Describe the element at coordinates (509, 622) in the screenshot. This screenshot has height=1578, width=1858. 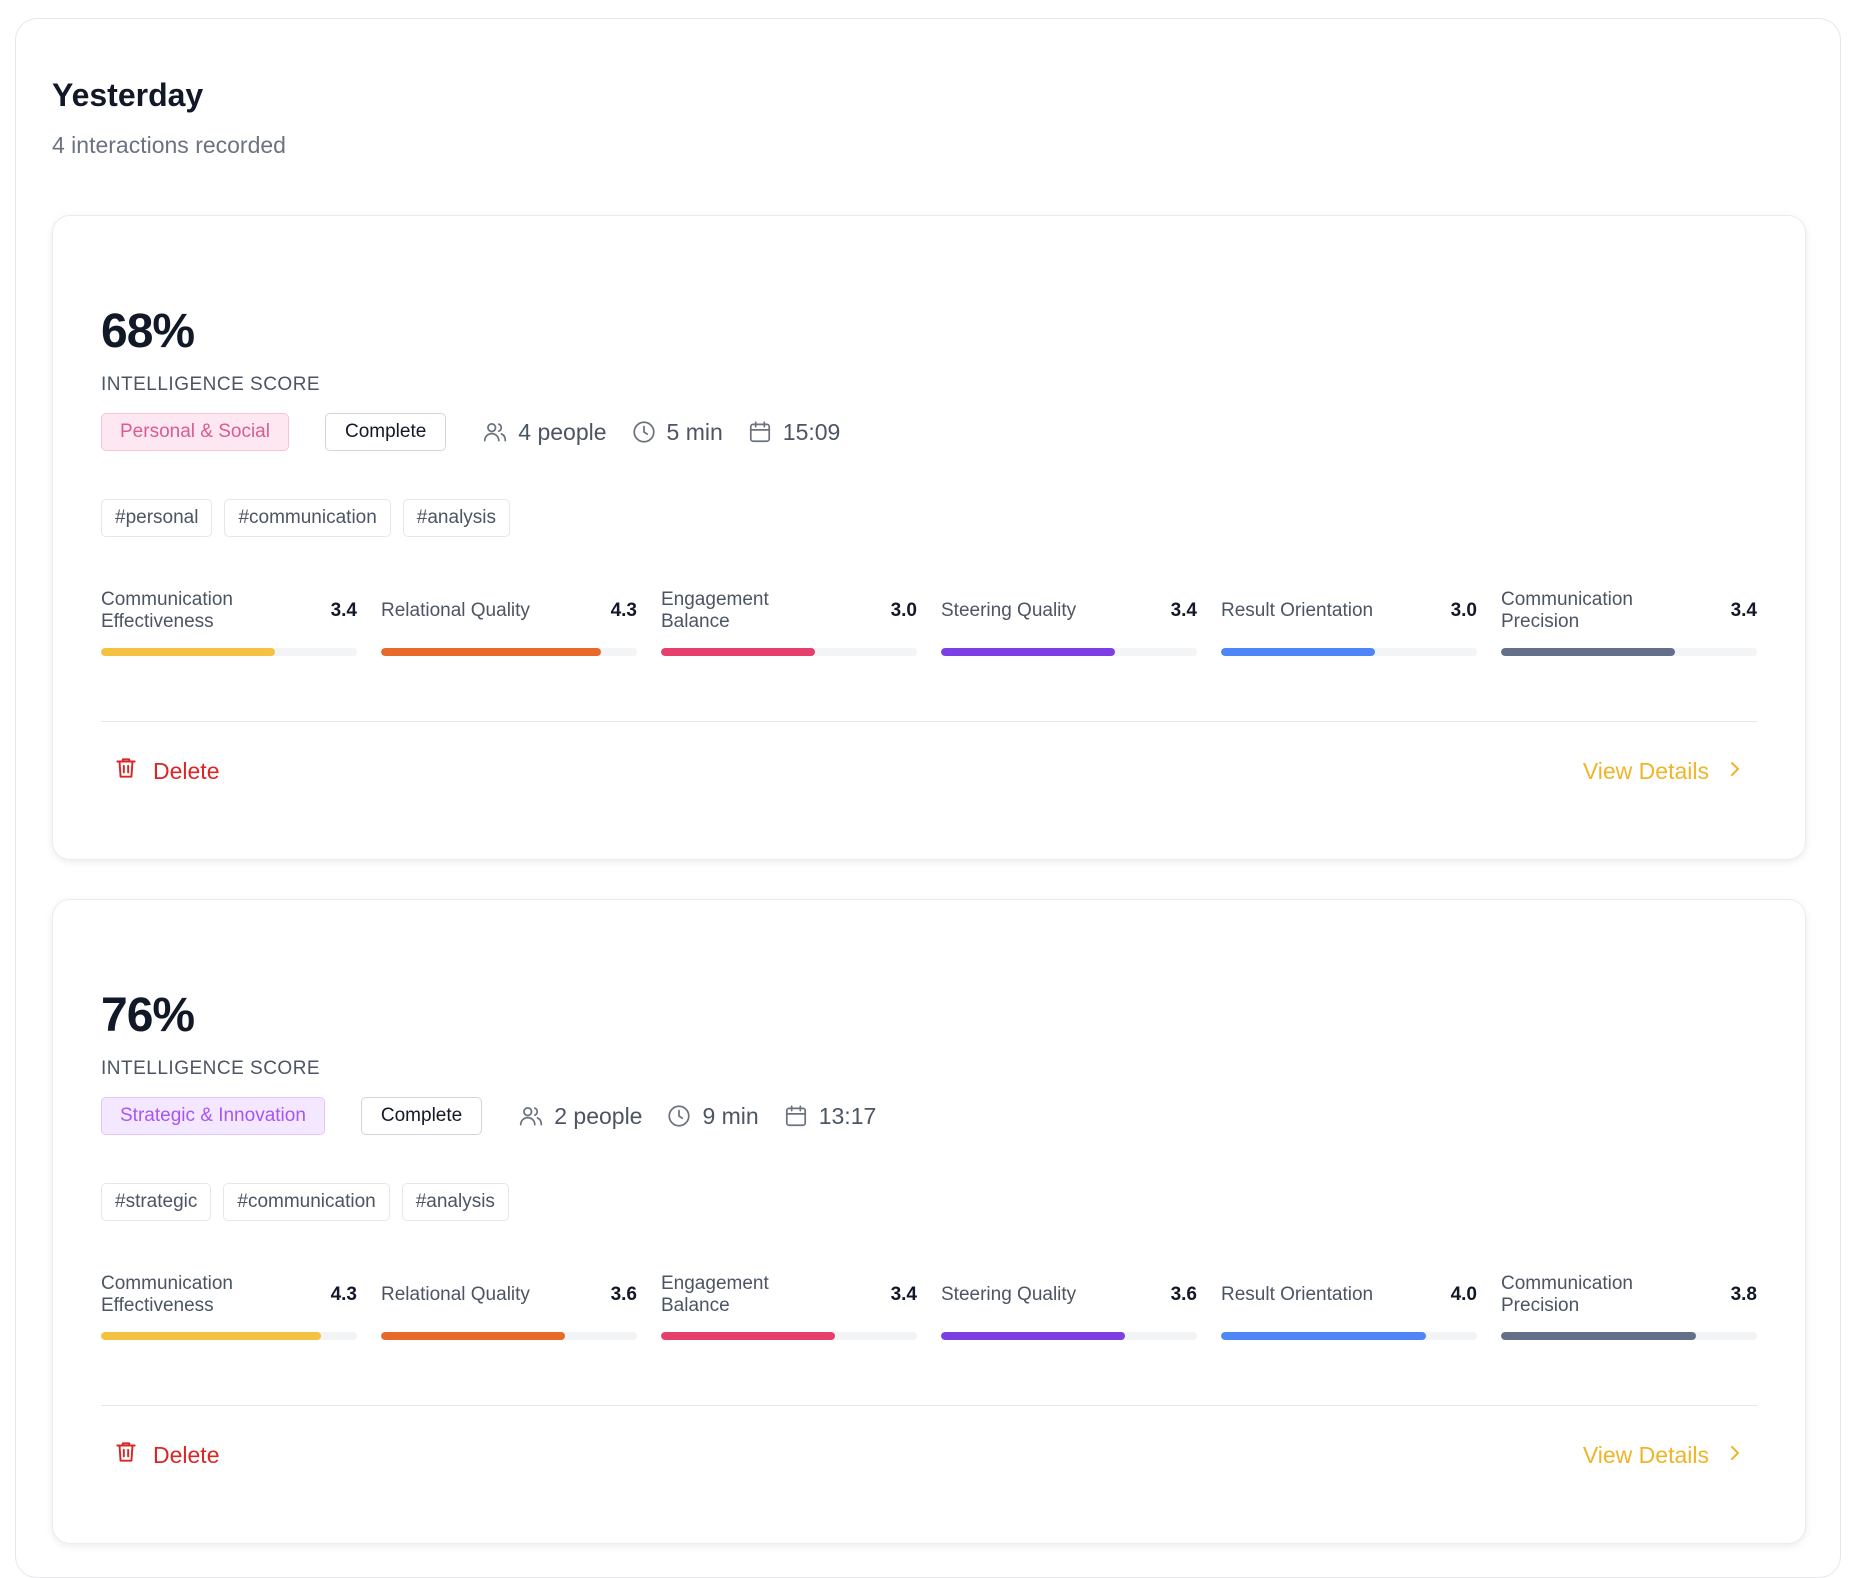
I see `metric-relational-quality: Relational Quality 4.3` at that location.